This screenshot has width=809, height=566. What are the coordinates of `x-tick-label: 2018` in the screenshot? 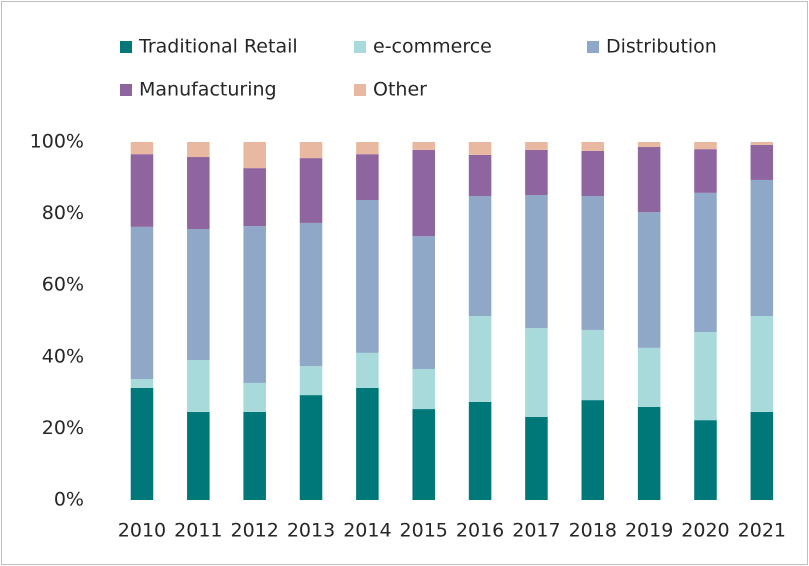 It's located at (593, 531).